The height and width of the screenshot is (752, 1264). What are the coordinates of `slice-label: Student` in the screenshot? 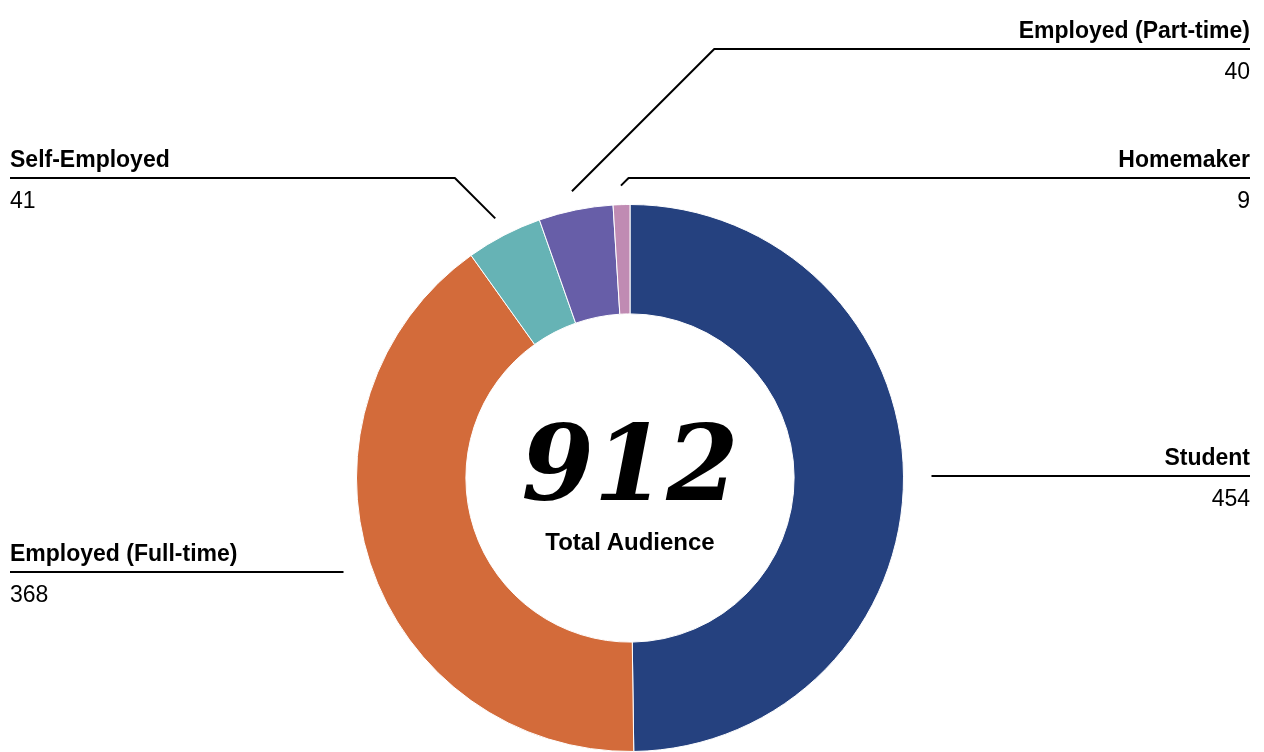 It's located at (1207, 456).